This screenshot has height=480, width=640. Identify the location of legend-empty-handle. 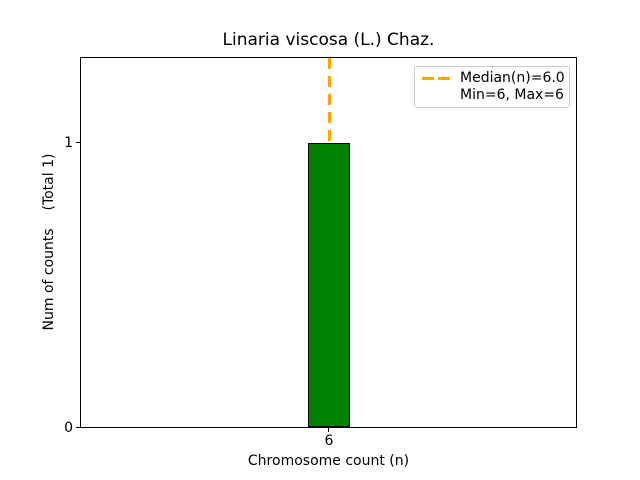
(436, 95).